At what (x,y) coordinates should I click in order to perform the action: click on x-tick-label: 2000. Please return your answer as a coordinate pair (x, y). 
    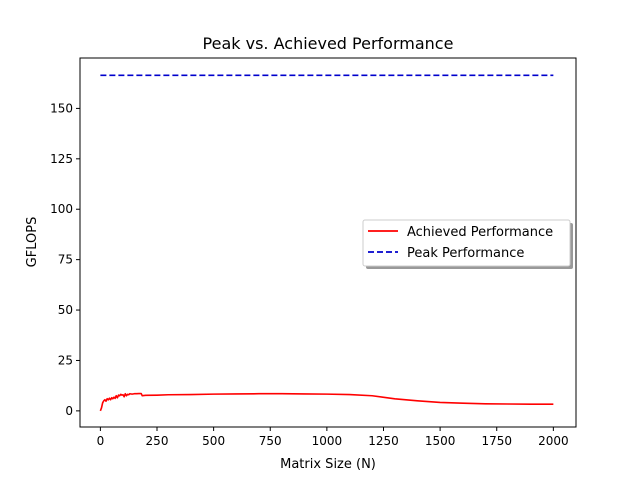
    Looking at the image, I should click on (553, 441).